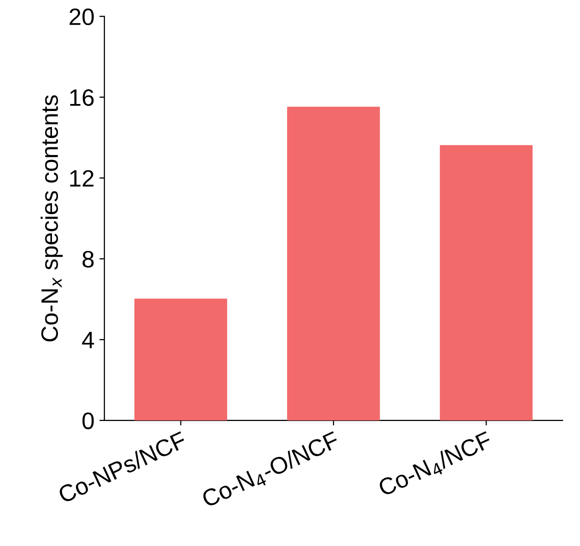 This screenshot has width=580, height=546. What do you see at coordinates (82, 97) in the screenshot?
I see `y-tick-label: 16` at bounding box center [82, 97].